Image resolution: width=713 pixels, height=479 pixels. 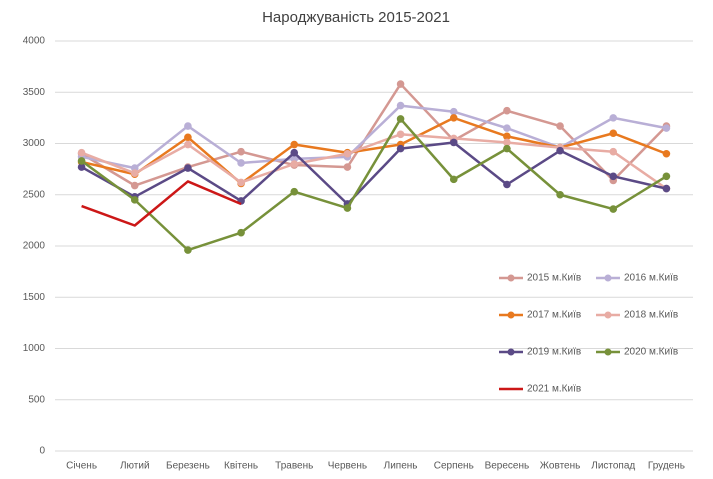 What do you see at coordinates (34, 143) in the screenshot?
I see `y-tick-label: 3000` at bounding box center [34, 143].